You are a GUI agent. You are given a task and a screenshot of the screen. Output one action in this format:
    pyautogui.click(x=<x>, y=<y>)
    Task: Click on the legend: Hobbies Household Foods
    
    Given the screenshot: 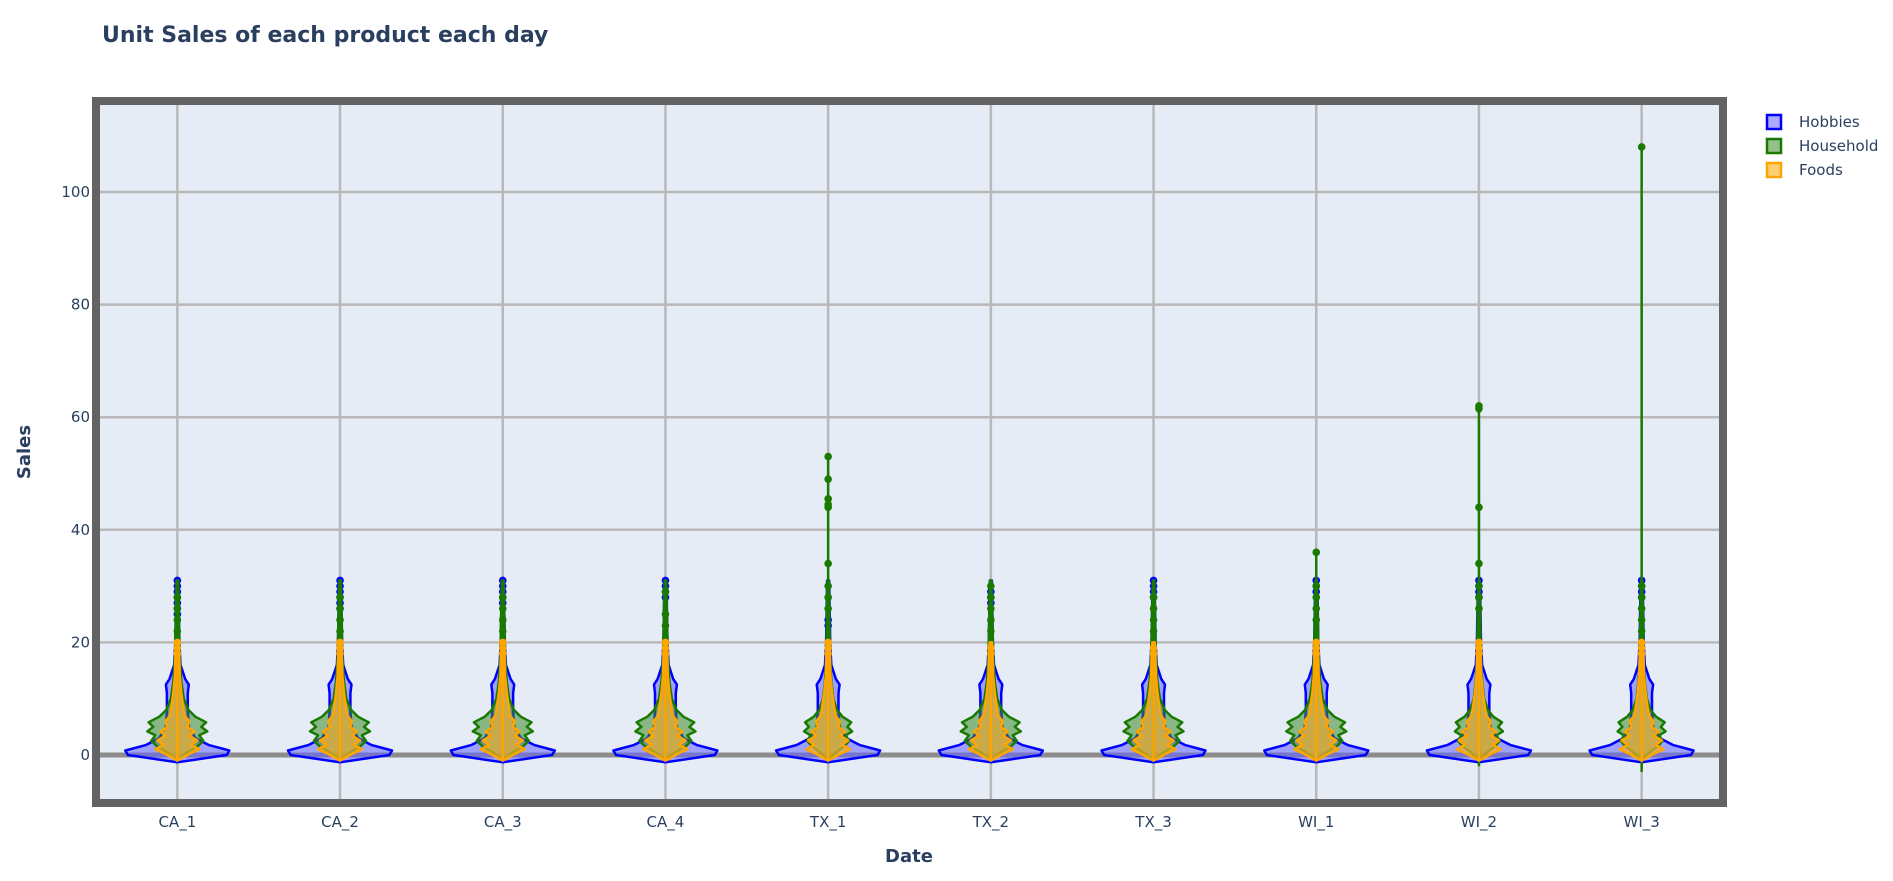 What is the action you would take?
    pyautogui.click(x=1821, y=146)
    